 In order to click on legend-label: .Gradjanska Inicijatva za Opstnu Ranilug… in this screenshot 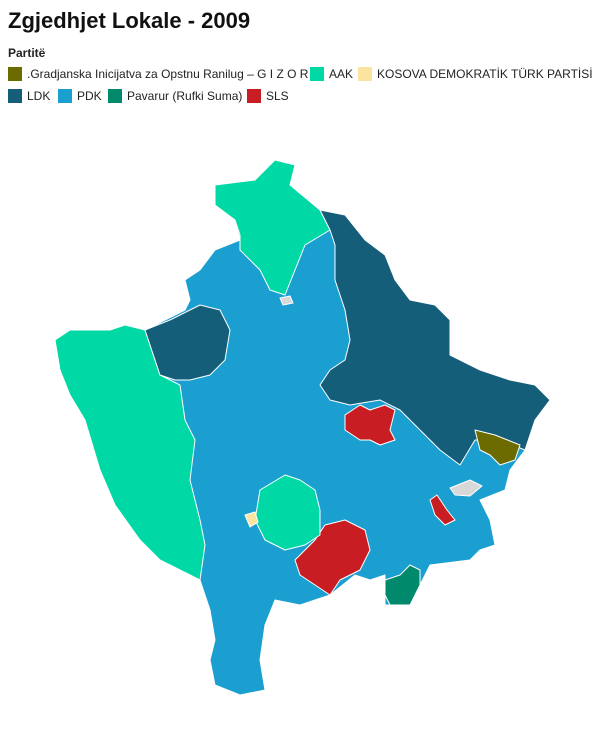, I will do `click(168, 74)`.